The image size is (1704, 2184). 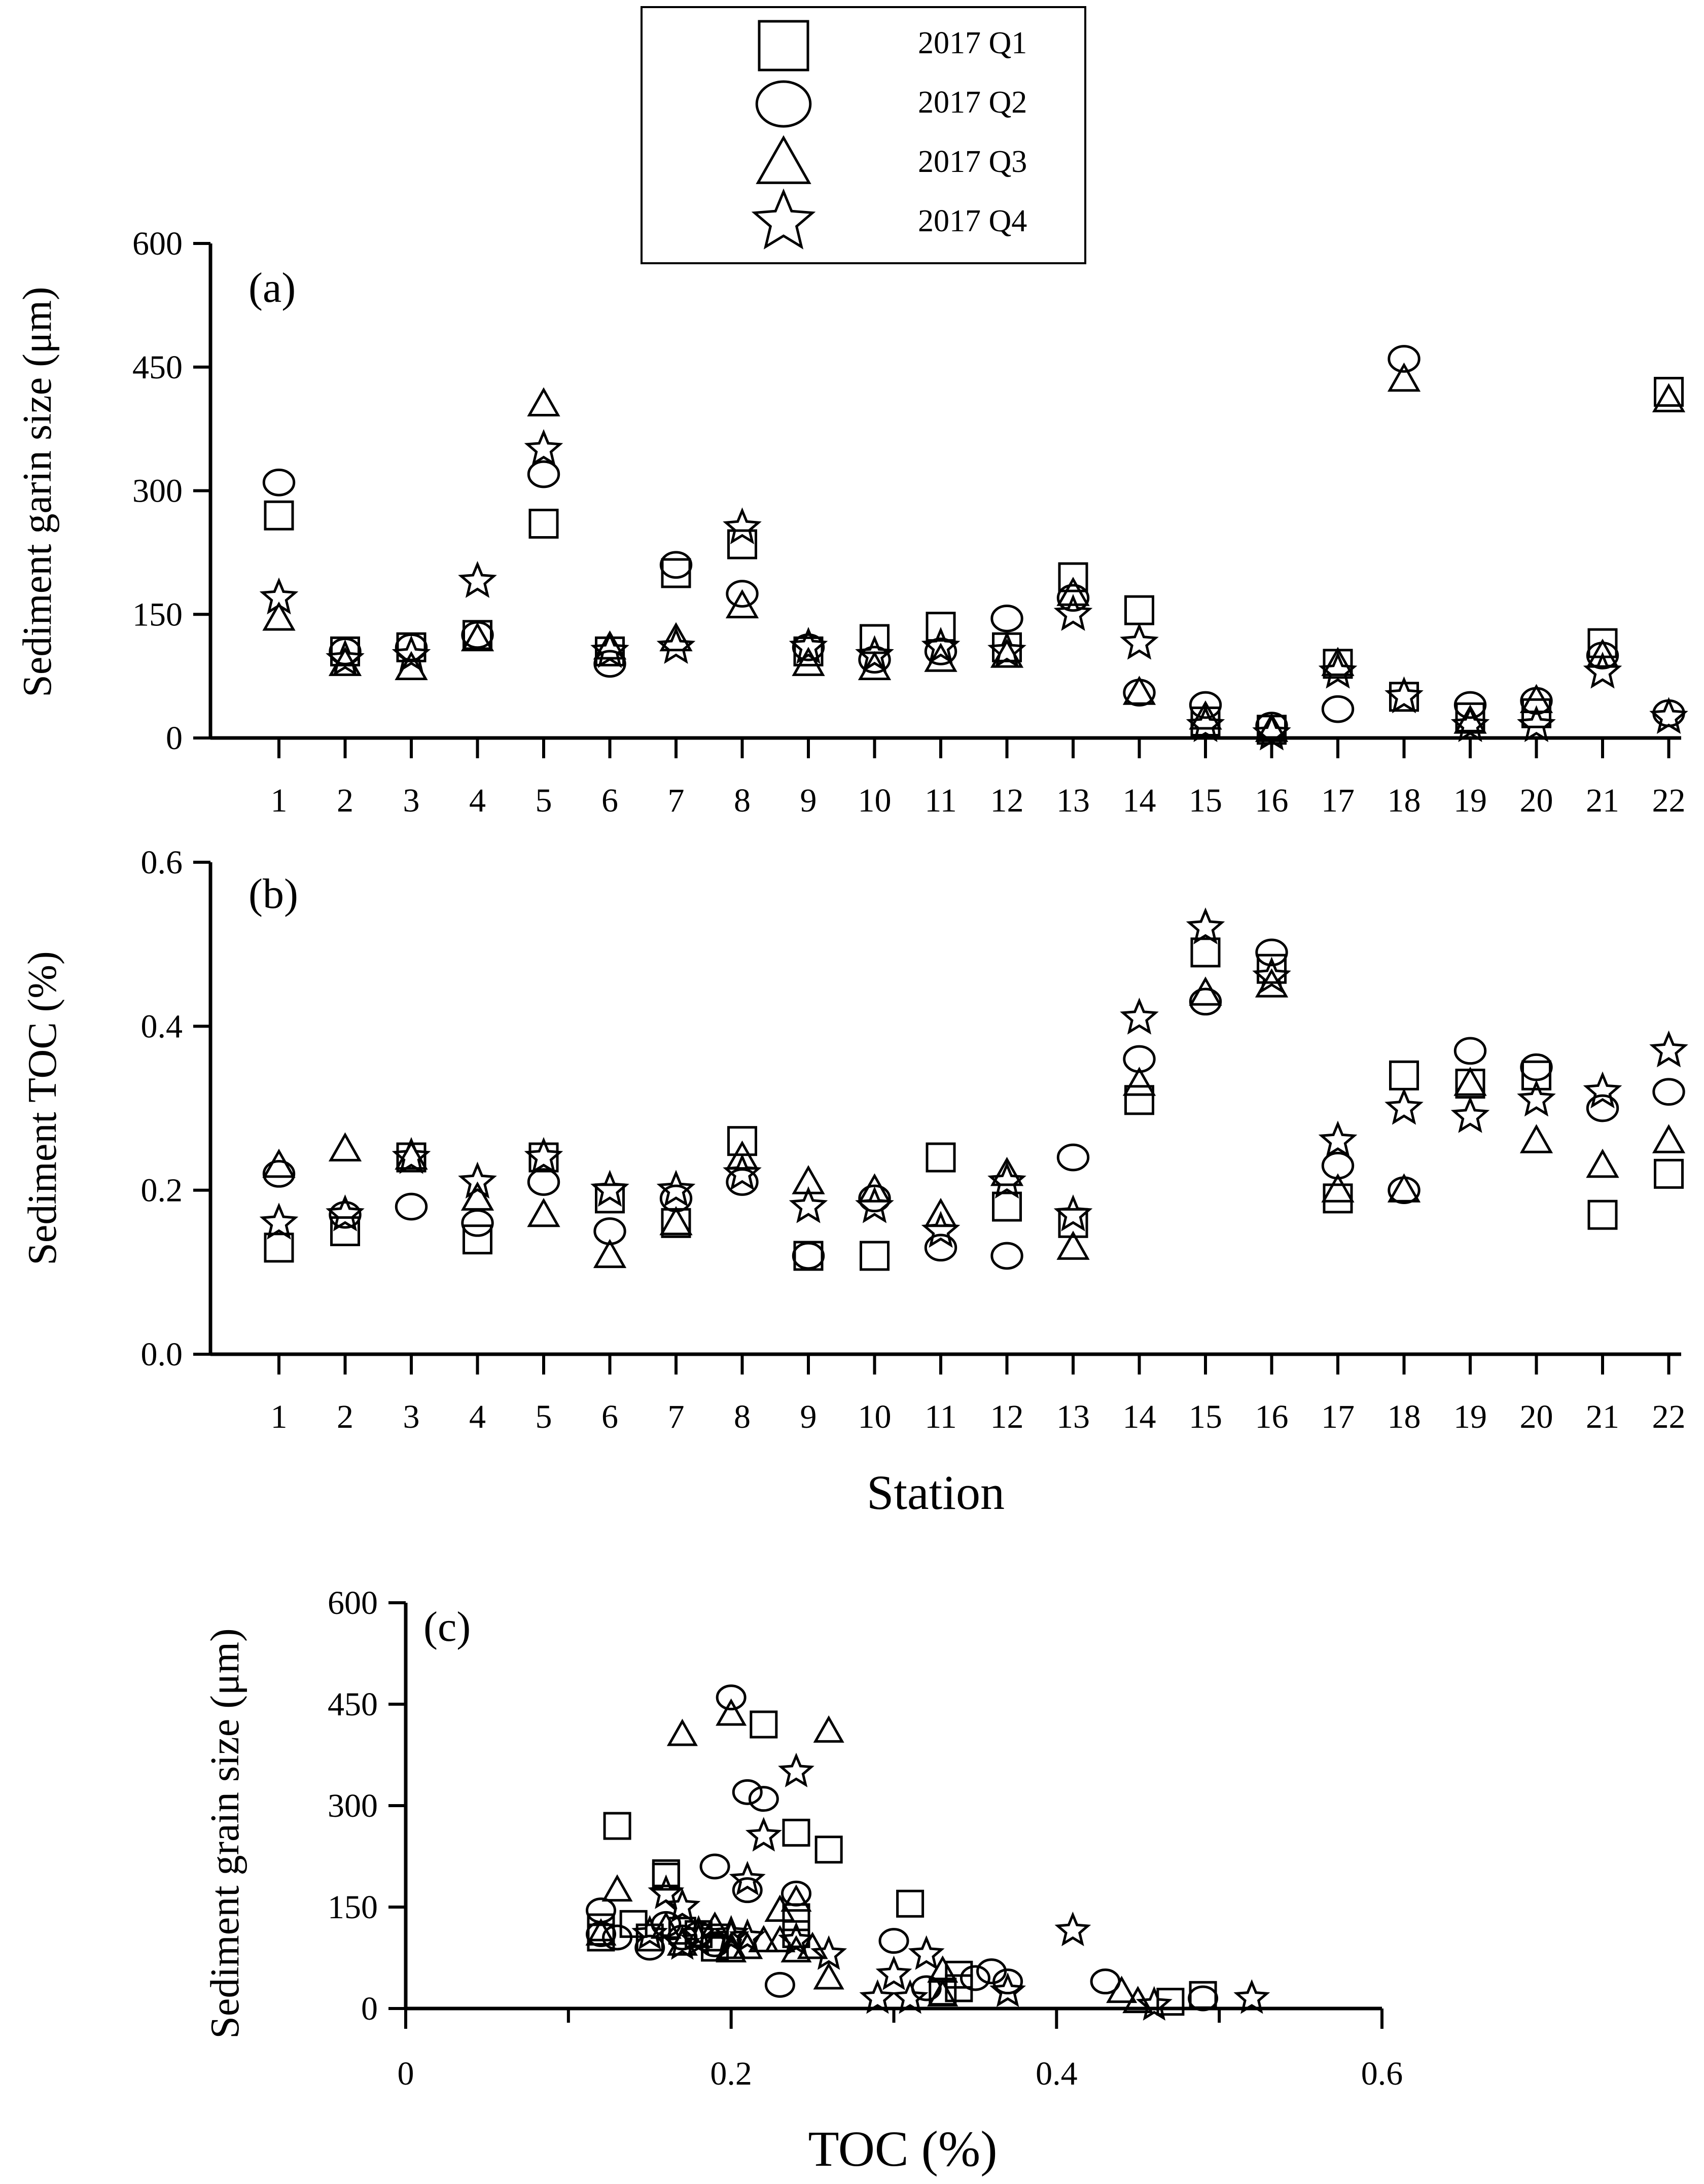 What do you see at coordinates (157, 244) in the screenshot?
I see `panel-a-ytick-label: 600` at bounding box center [157, 244].